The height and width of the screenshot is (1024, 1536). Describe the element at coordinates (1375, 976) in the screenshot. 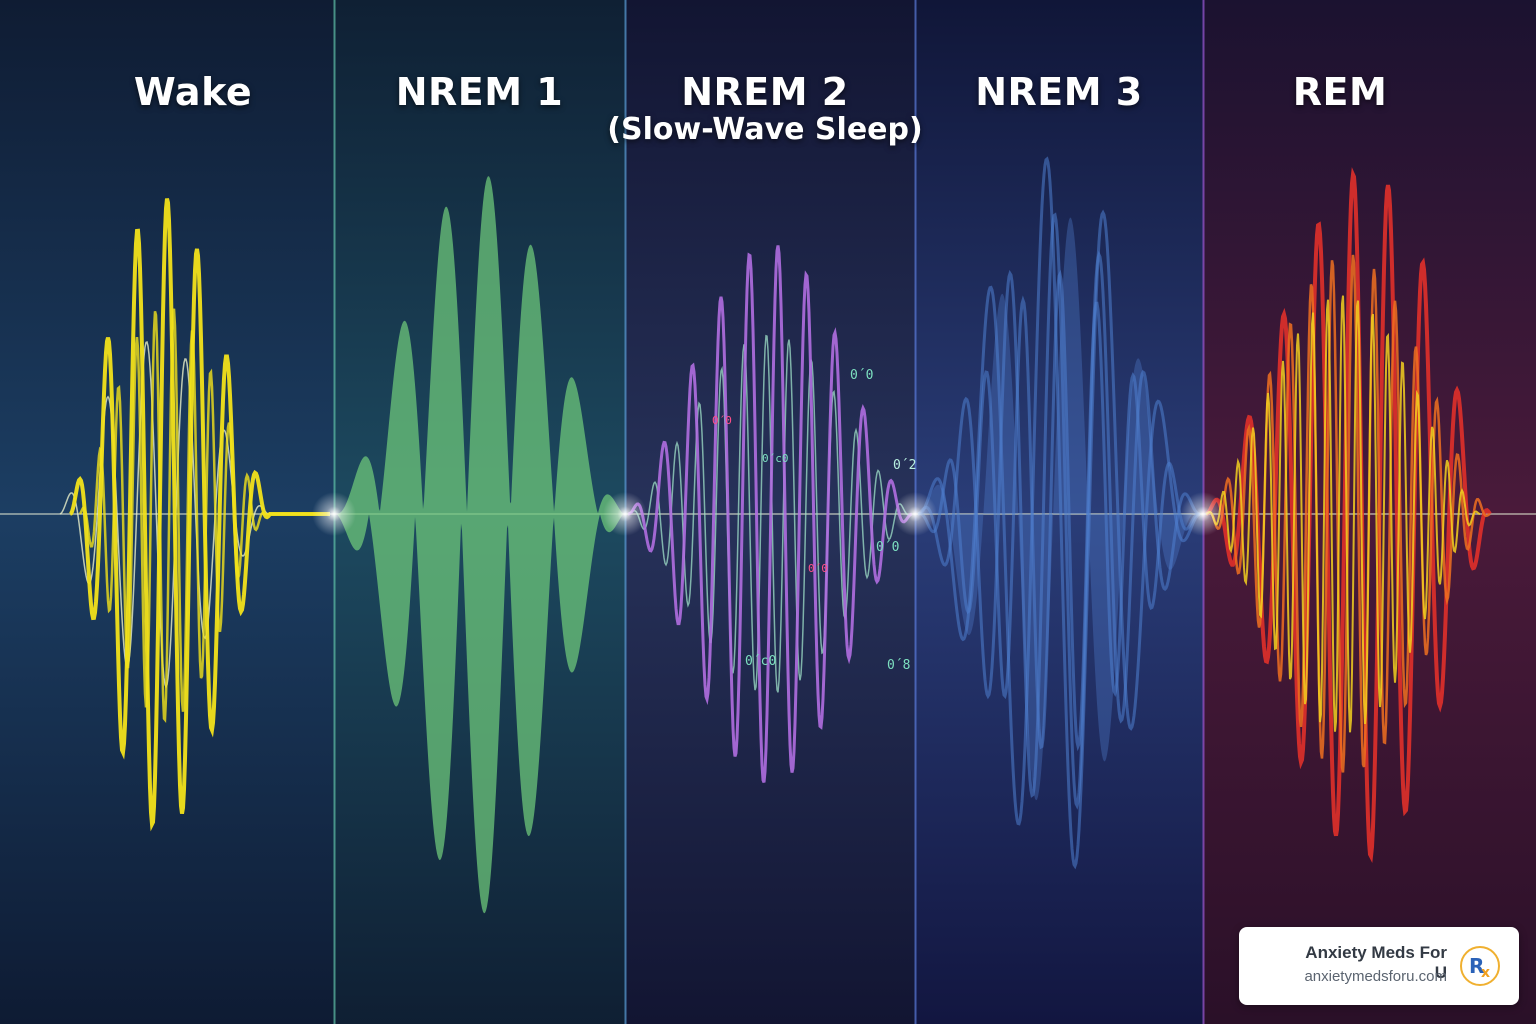

I see `brand-url: anxietymedsforu.com` at that location.